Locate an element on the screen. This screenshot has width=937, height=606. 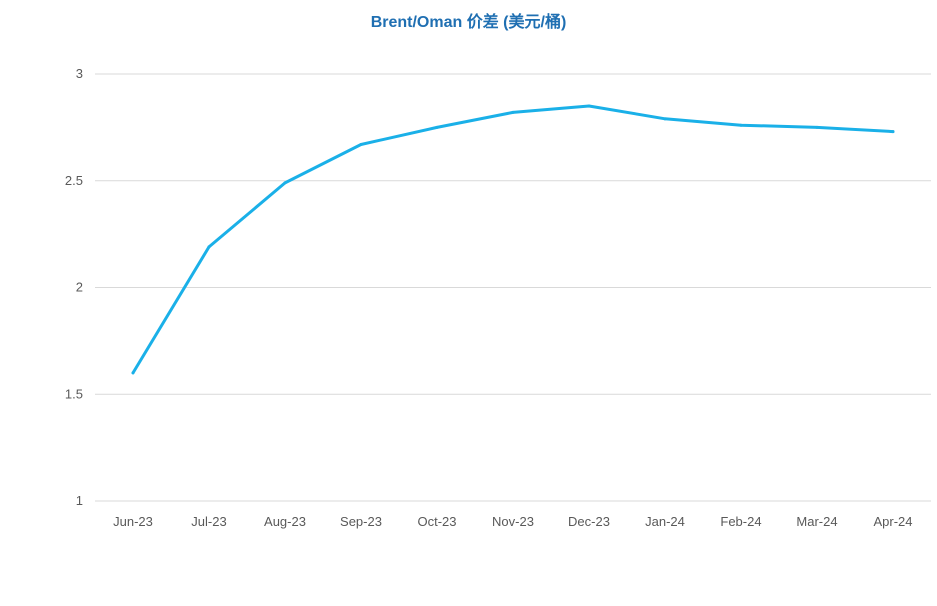
x-tick-label: Aug-23 is located at coordinates (285, 521).